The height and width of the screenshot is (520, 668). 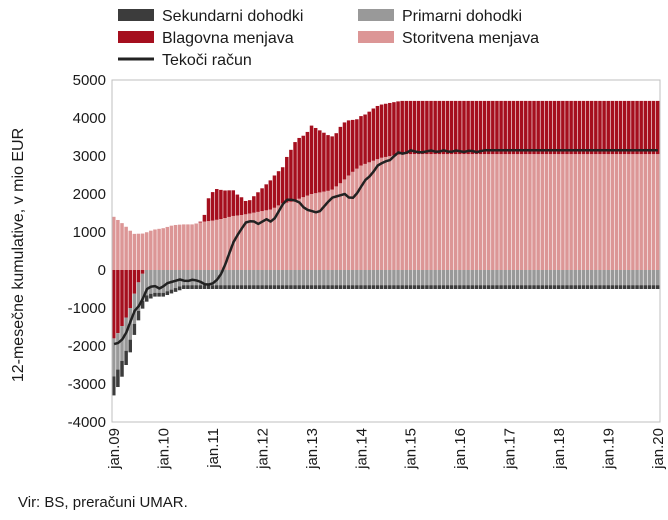 I want to click on source-note: Vir: BS, preračuni UMAR., so click(x=103, y=502).